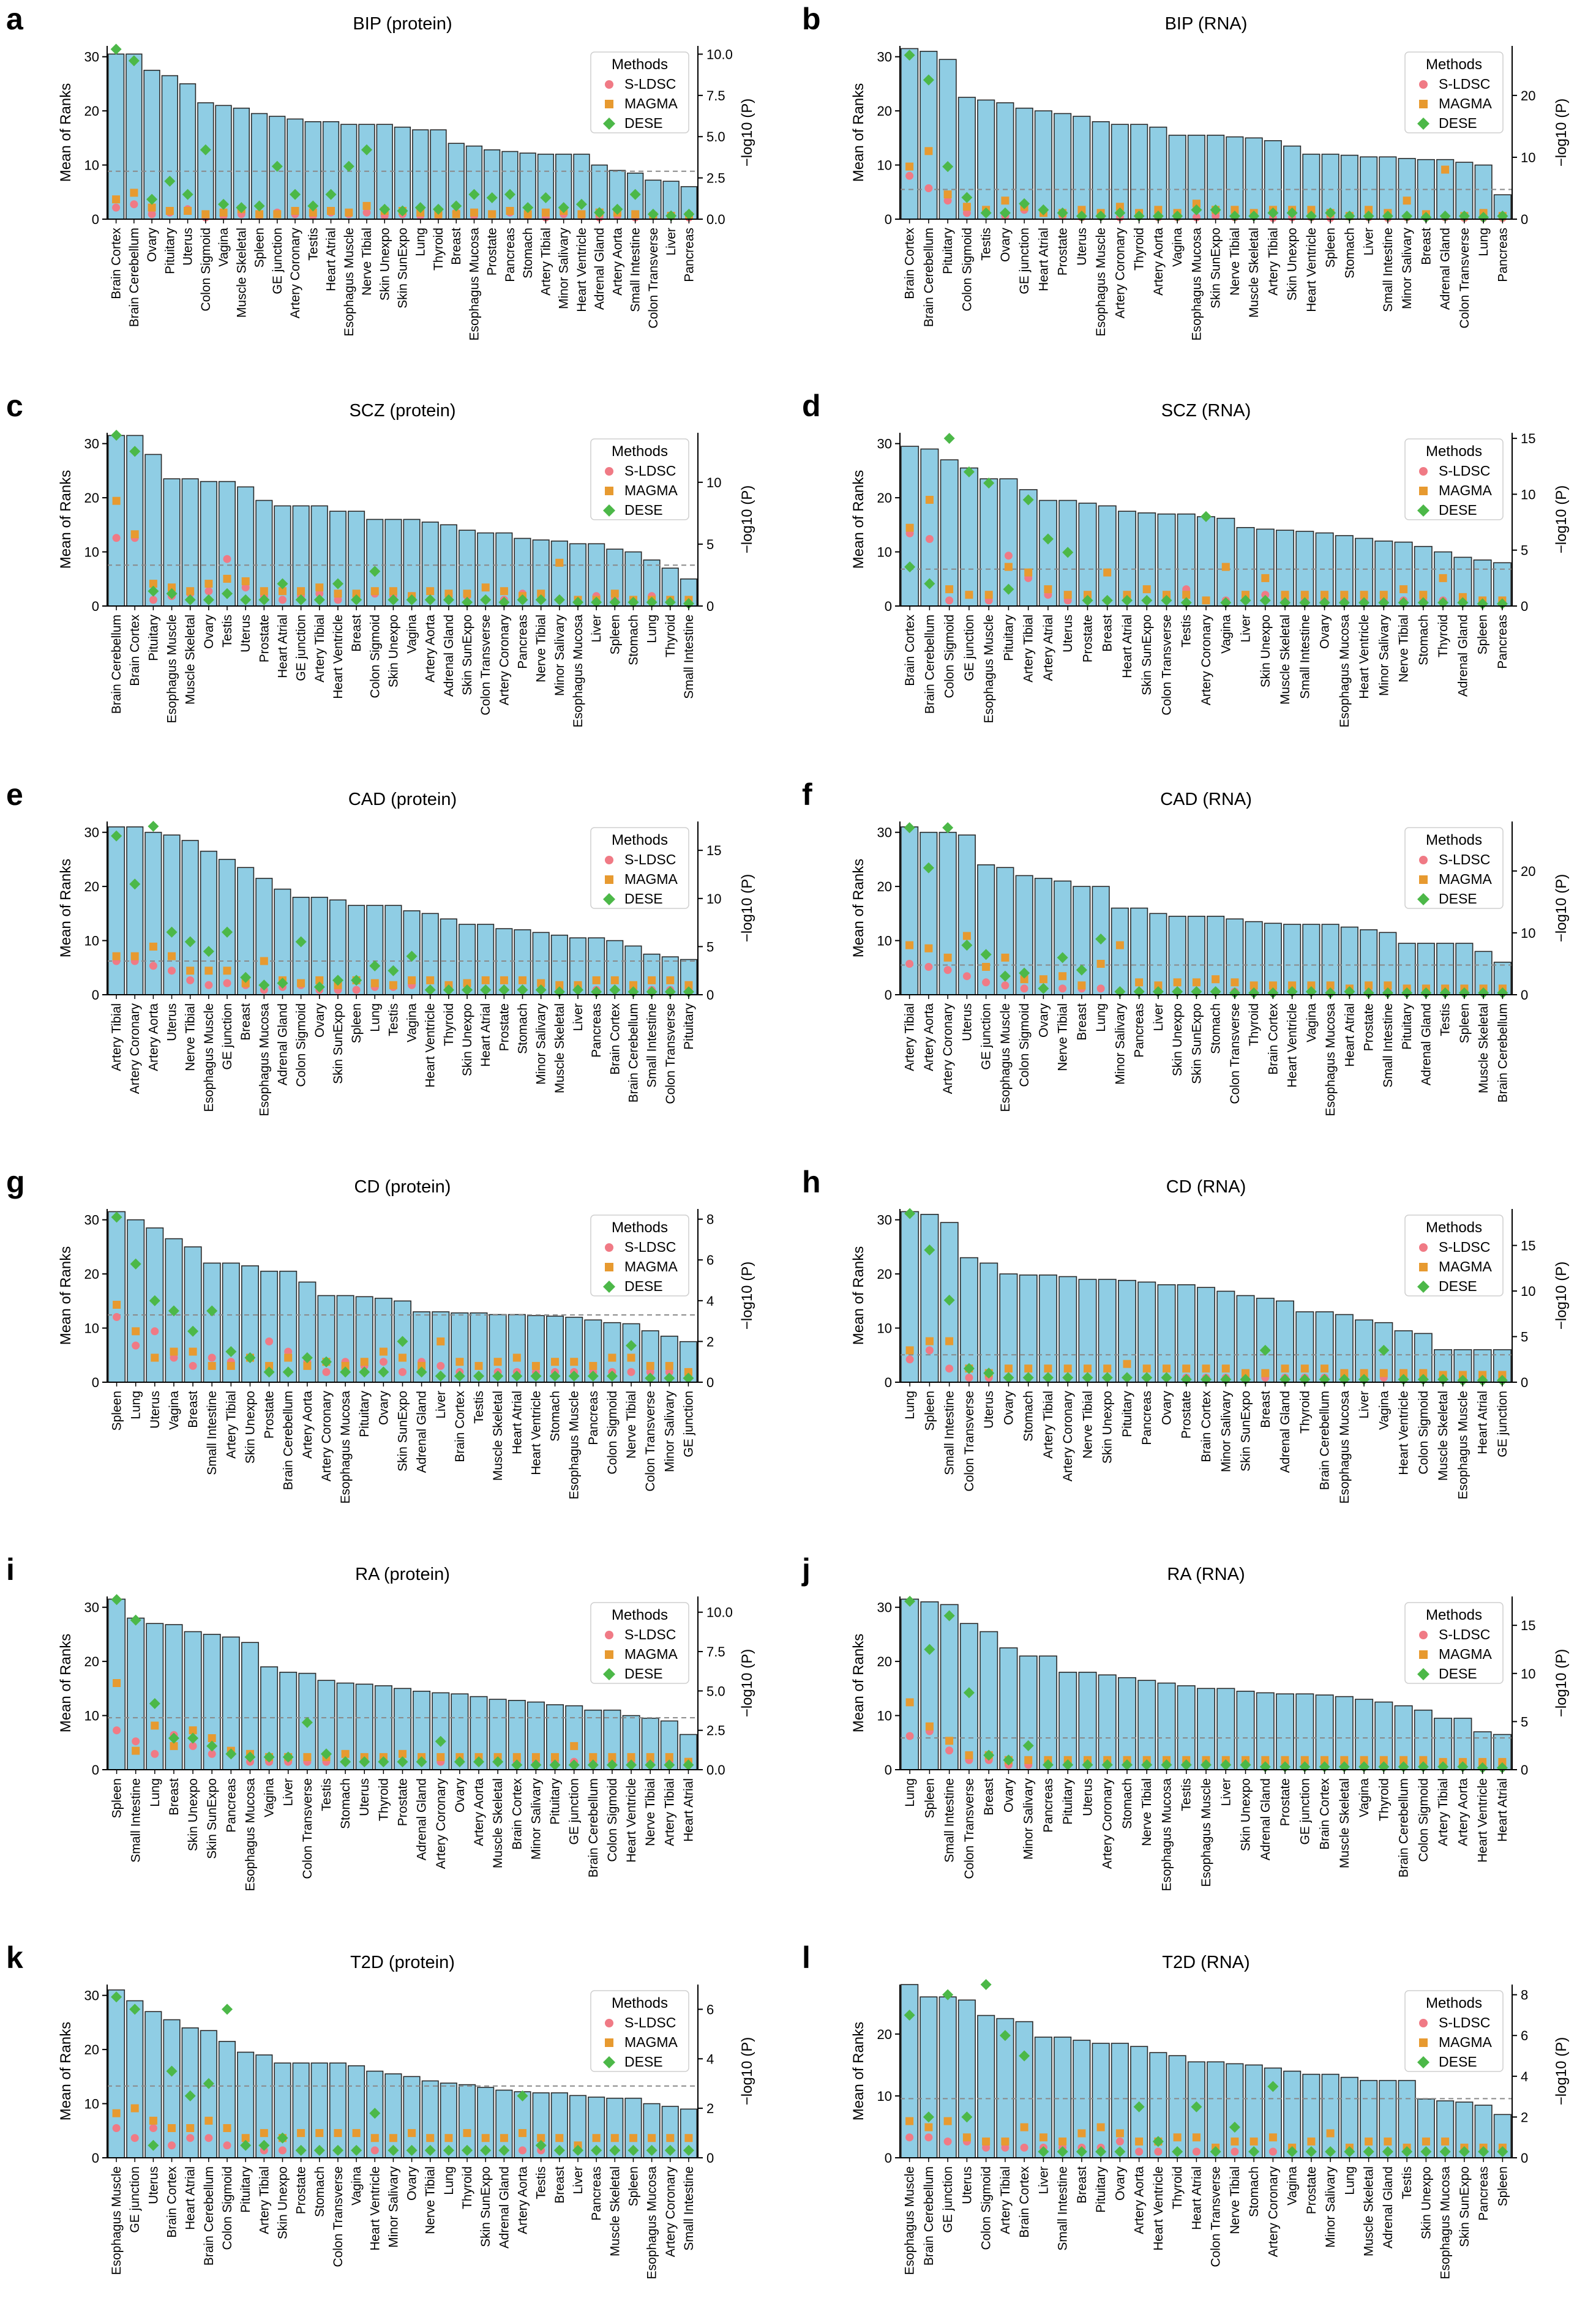  What do you see at coordinates (1246, 629) in the screenshot?
I see `category-label: Liver` at bounding box center [1246, 629].